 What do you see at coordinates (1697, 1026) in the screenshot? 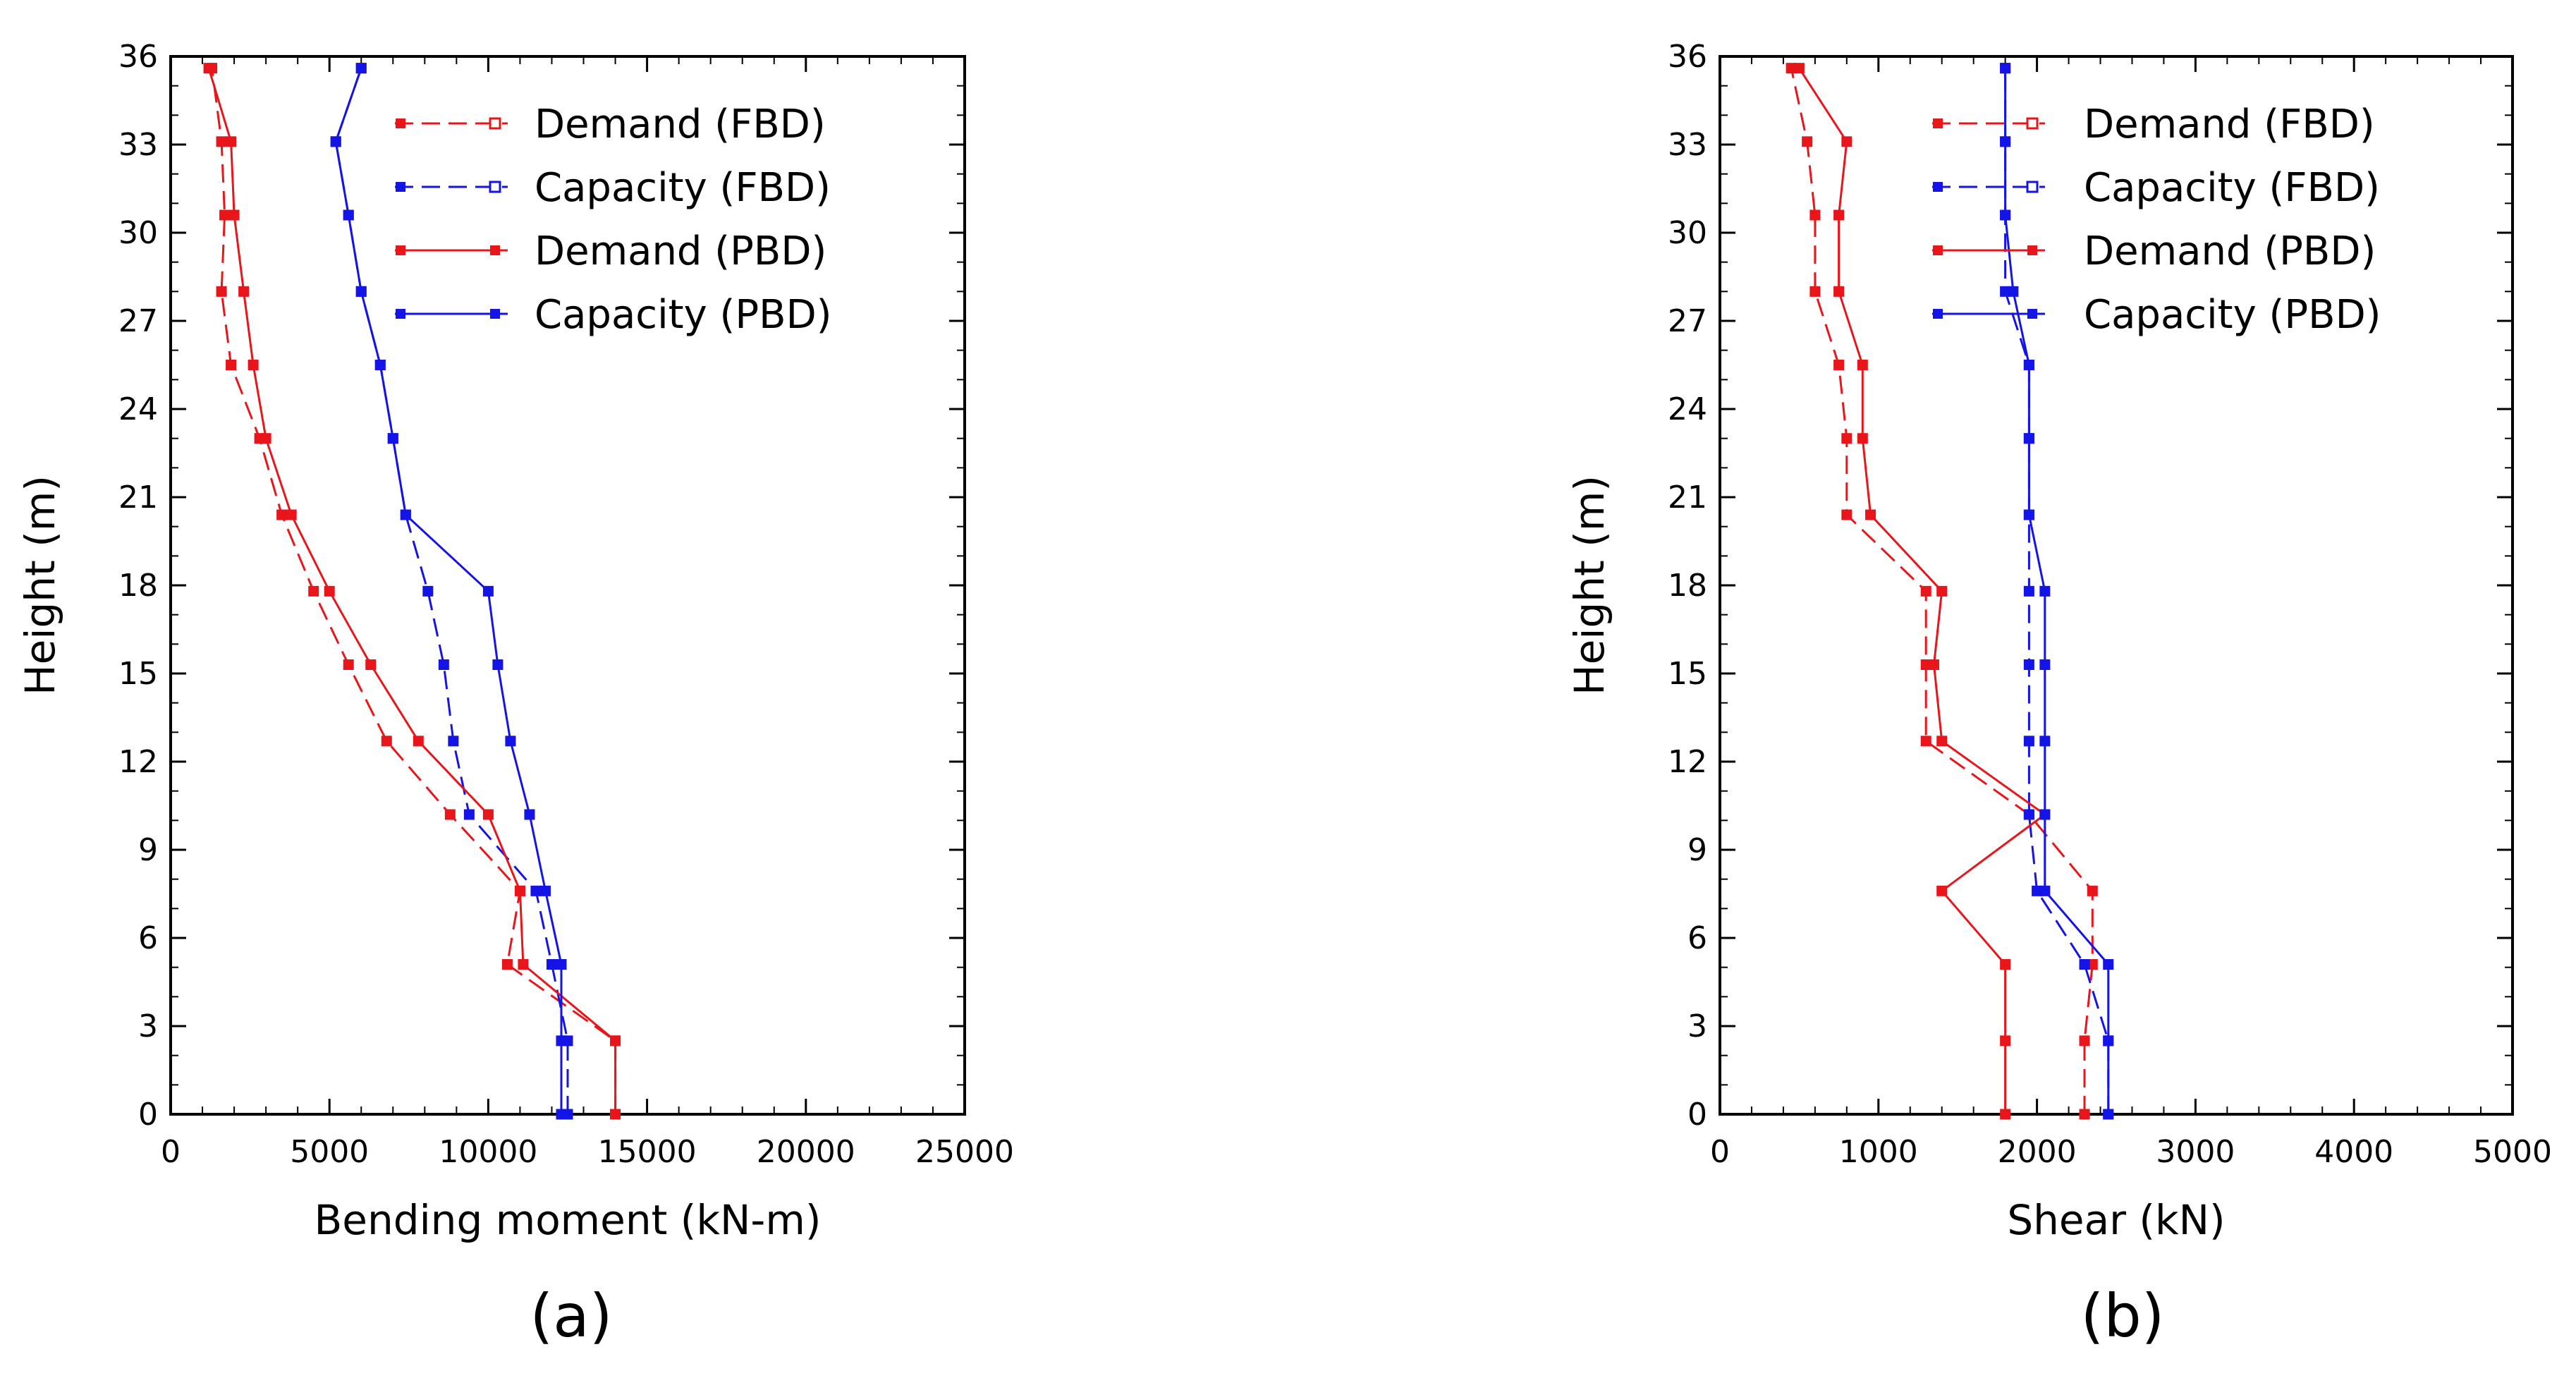
I see `panel-b-ytick-label: 3` at bounding box center [1697, 1026].